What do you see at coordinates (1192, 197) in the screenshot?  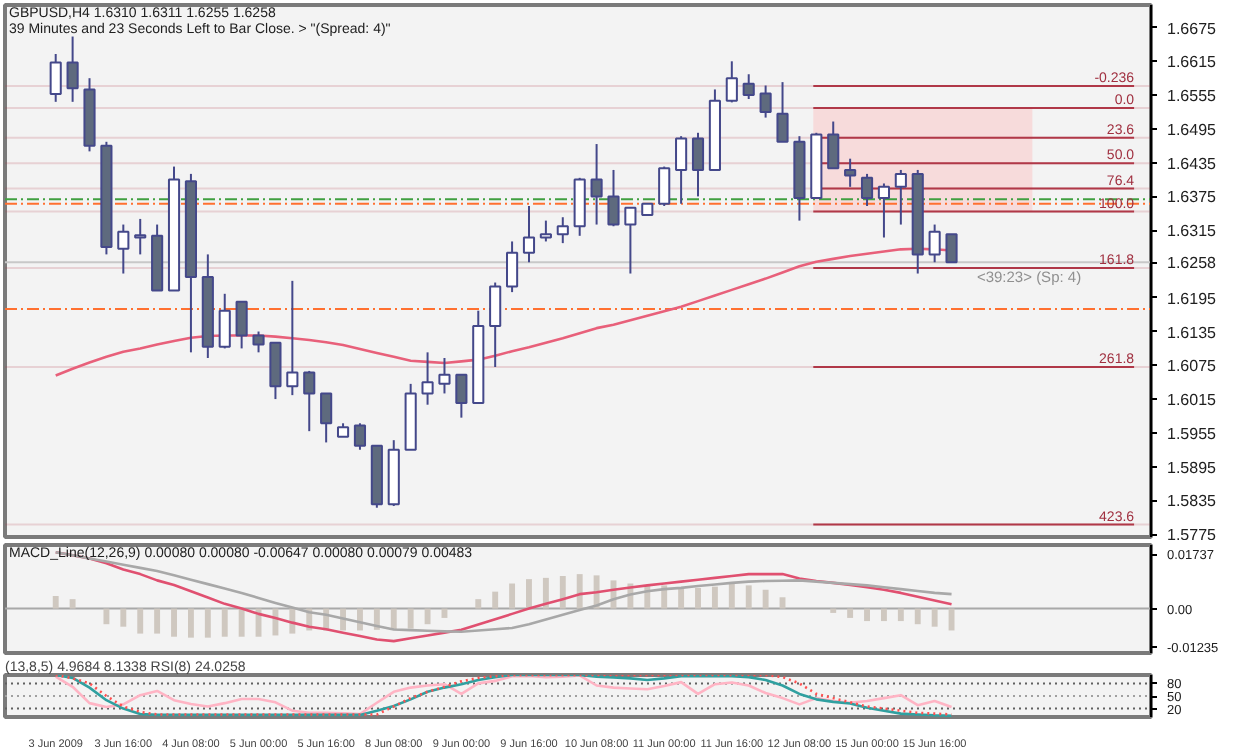 I see `y-tick-label: 1.6375` at bounding box center [1192, 197].